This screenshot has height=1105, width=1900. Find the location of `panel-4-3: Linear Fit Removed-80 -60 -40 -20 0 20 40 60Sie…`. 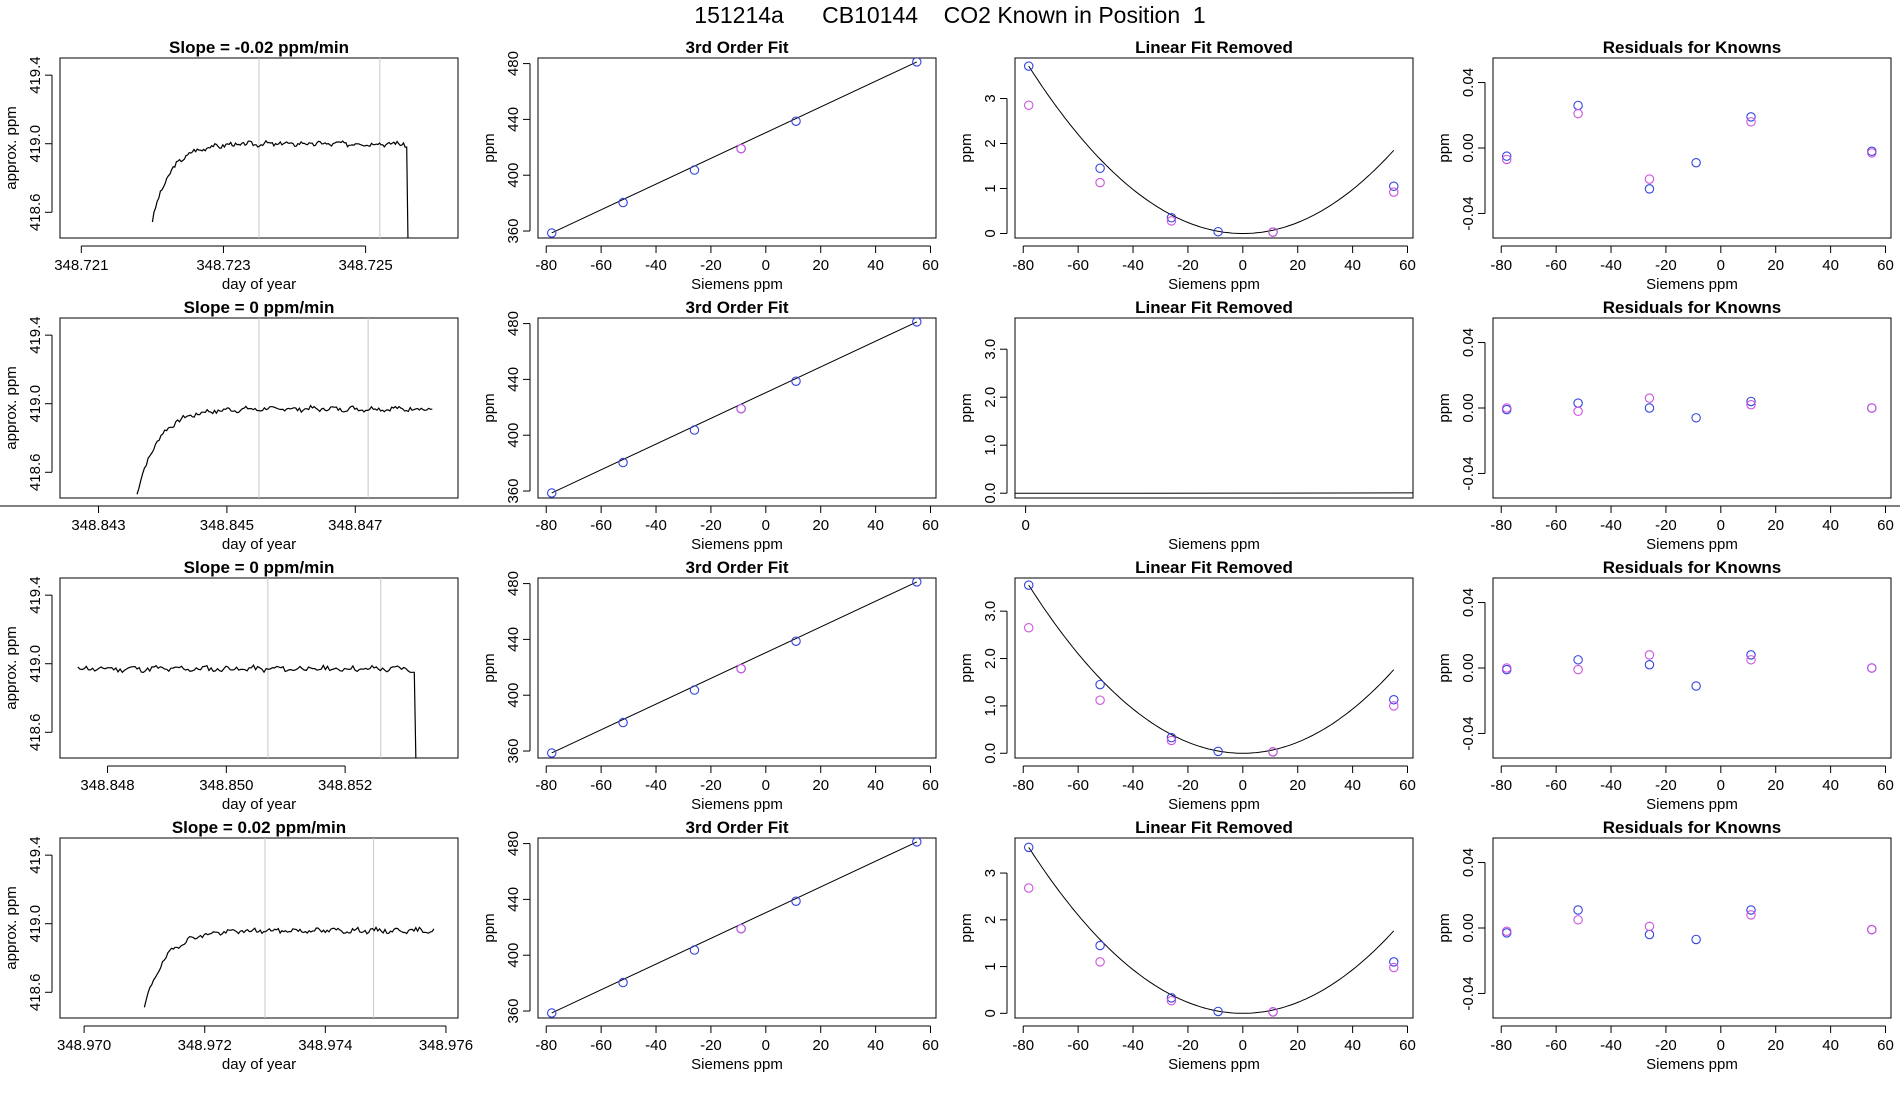

panel-4-3: Linear Fit Removed-80 -60 -40 -20 0 20 40 60Sie… is located at coordinates (1187, 945).